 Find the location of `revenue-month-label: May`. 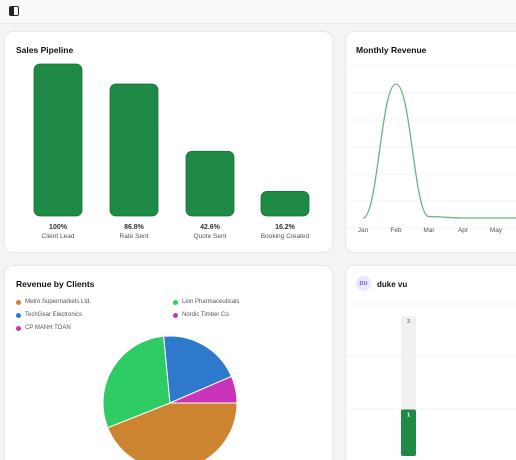

revenue-month-label: May is located at coordinates (496, 230).